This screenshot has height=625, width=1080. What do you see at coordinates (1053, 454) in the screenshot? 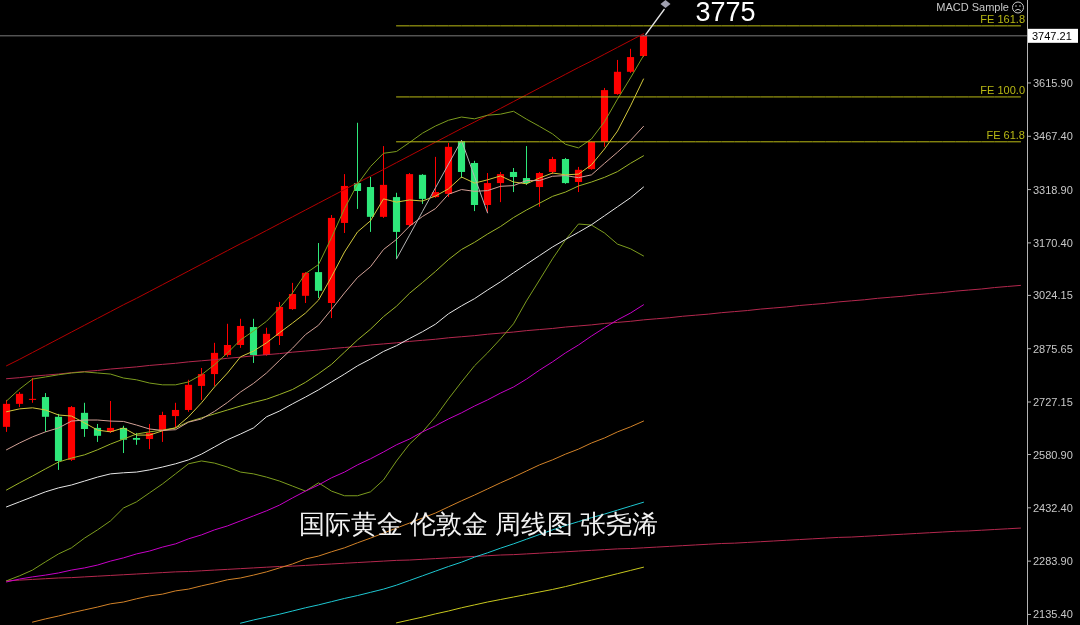
I see `y-tick-label: 2580.90` at bounding box center [1053, 454].